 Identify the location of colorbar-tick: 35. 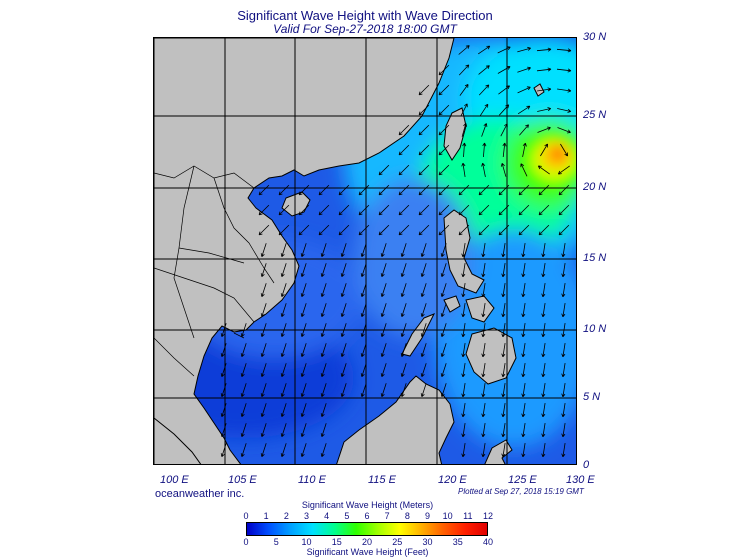
(457, 542).